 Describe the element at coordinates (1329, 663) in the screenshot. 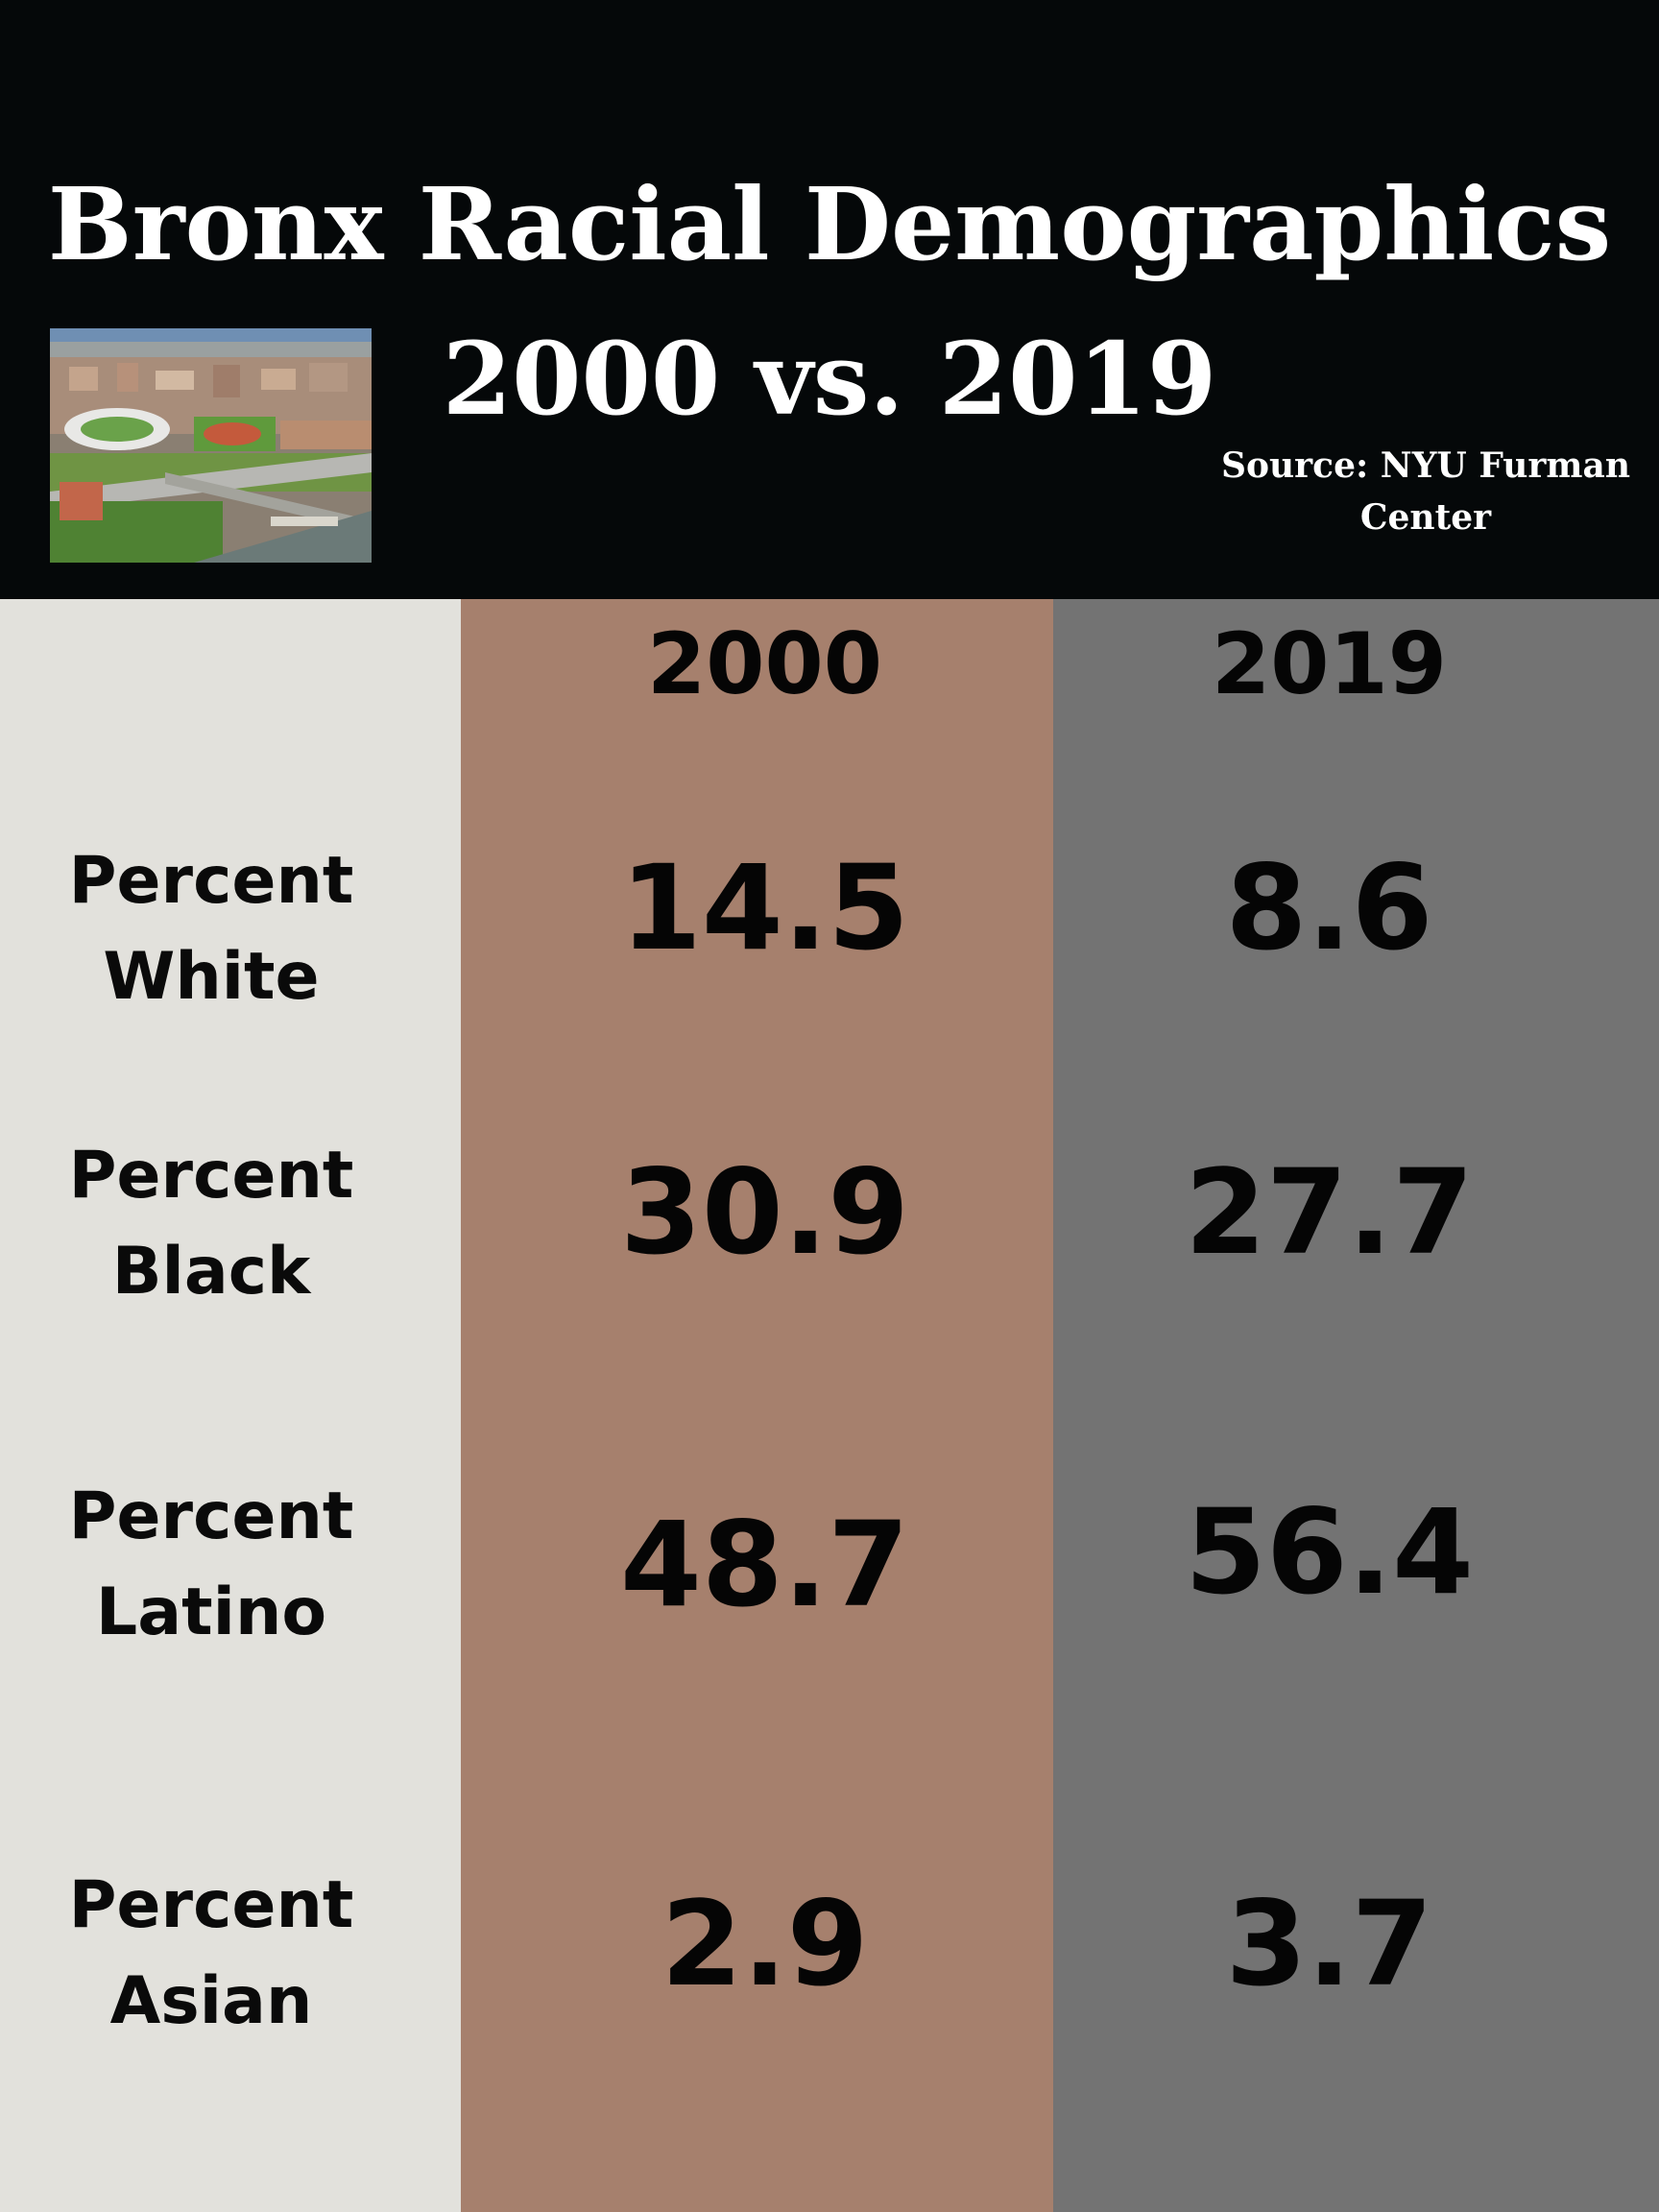

I see `year-2019-header: 2019` at that location.